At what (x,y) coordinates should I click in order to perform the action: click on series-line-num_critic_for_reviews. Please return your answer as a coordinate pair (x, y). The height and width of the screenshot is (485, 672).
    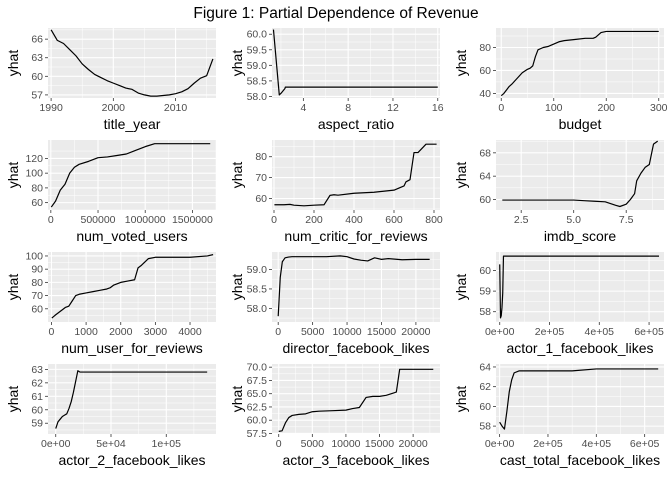
    Looking at the image, I should click on (355, 175).